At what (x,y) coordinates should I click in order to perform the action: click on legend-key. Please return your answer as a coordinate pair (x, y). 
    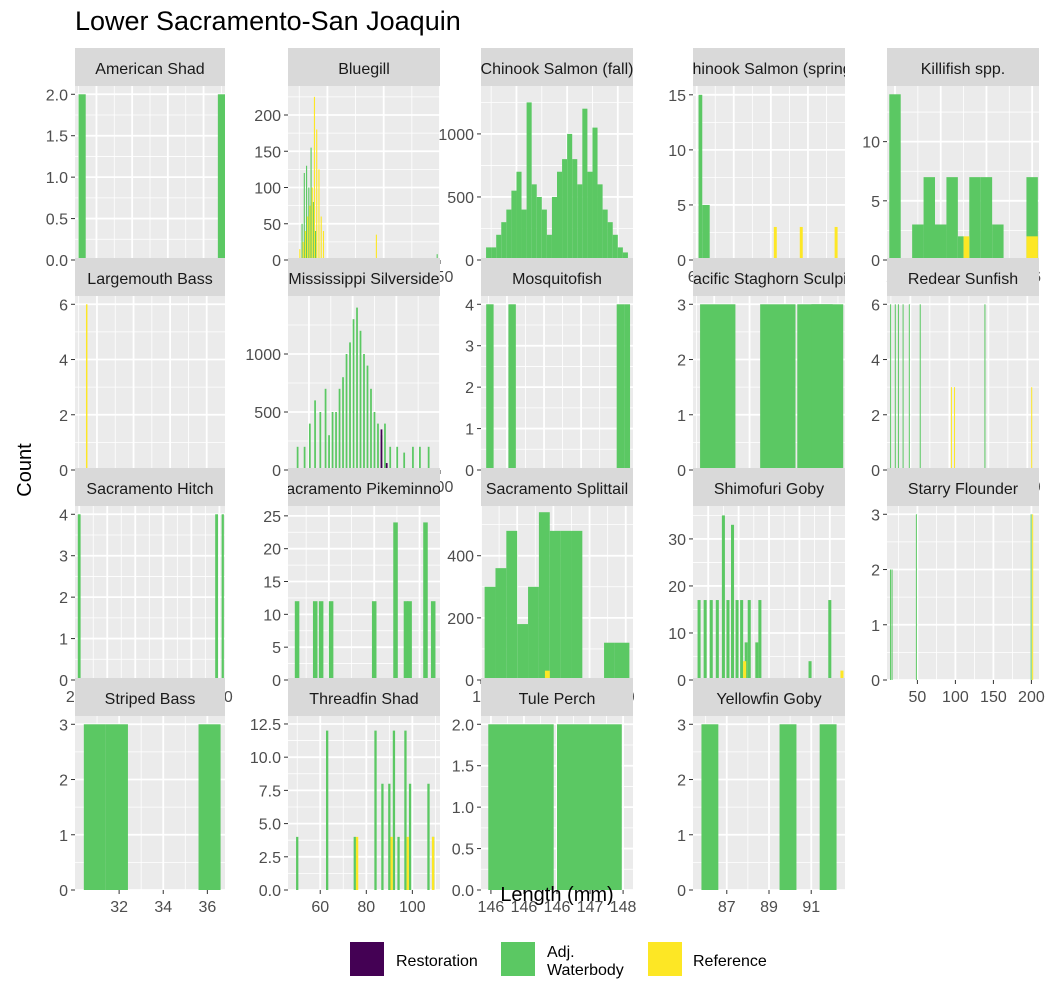
    Looking at the image, I should click on (665, 959).